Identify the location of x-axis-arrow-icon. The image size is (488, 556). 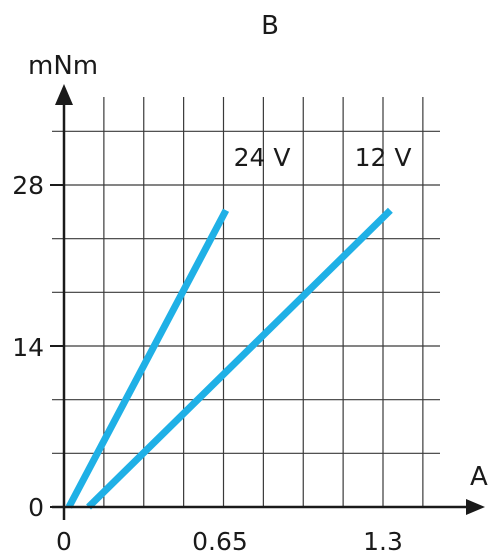
(475, 507).